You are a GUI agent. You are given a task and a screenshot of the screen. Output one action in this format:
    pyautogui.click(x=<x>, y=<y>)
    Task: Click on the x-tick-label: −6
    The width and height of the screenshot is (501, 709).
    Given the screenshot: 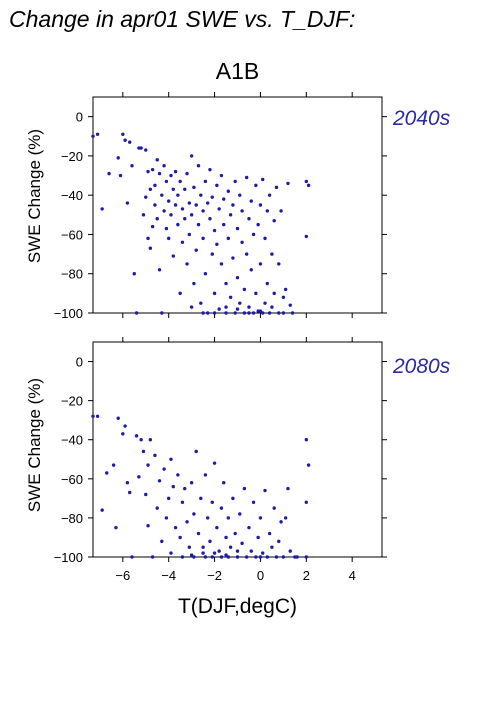 What is the action you would take?
    pyautogui.click(x=122, y=575)
    